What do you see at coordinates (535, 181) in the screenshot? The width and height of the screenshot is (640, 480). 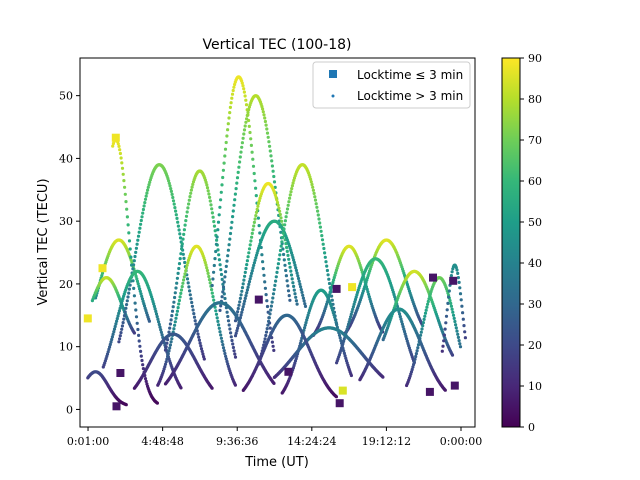 I see `colorbar-tick-label: 60` at bounding box center [535, 181].